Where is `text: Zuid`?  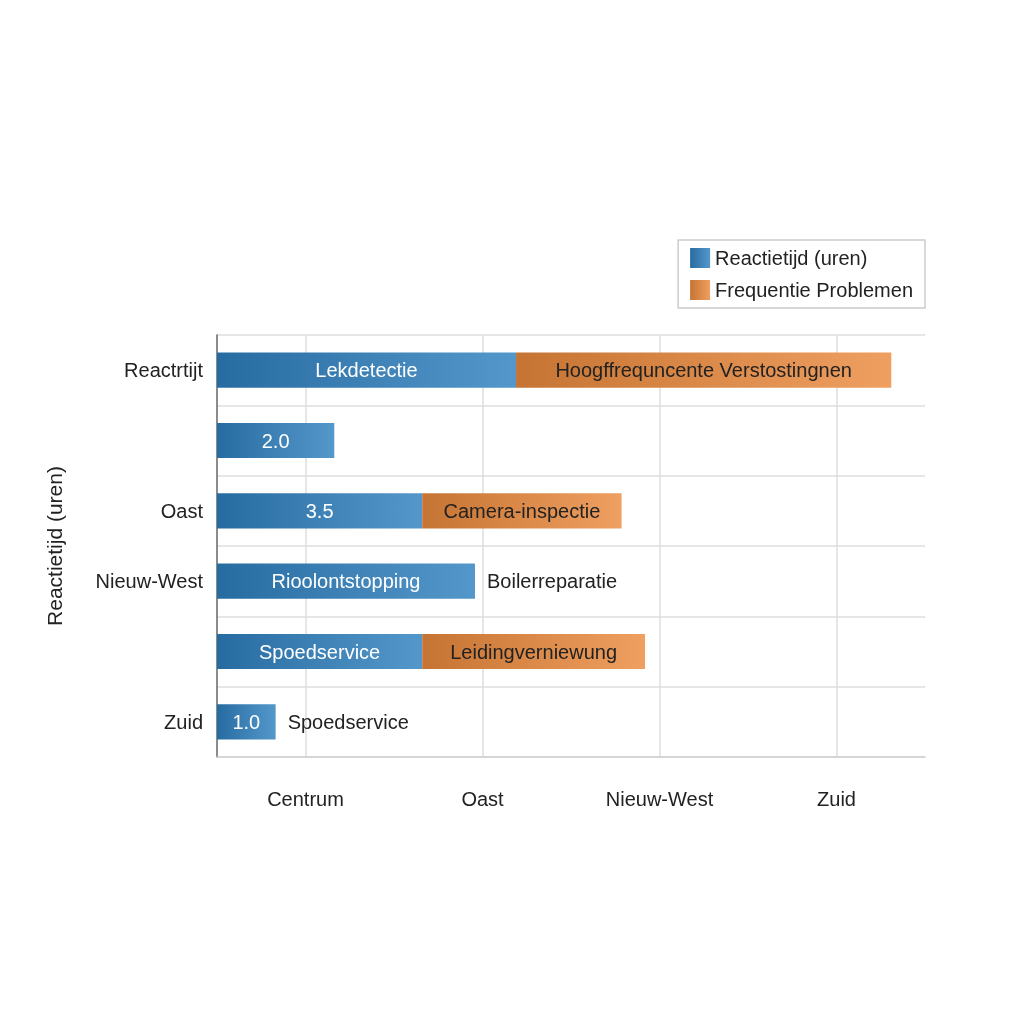
text: Zuid is located at coordinates (836, 799).